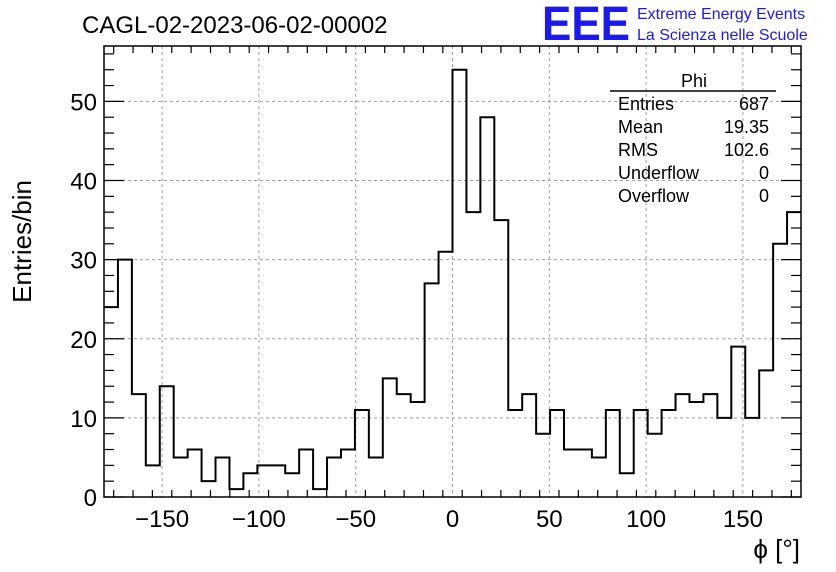 The width and height of the screenshot is (836, 572). What do you see at coordinates (776, 549) in the screenshot?
I see `x-axis-label: ϕ [°]` at bounding box center [776, 549].